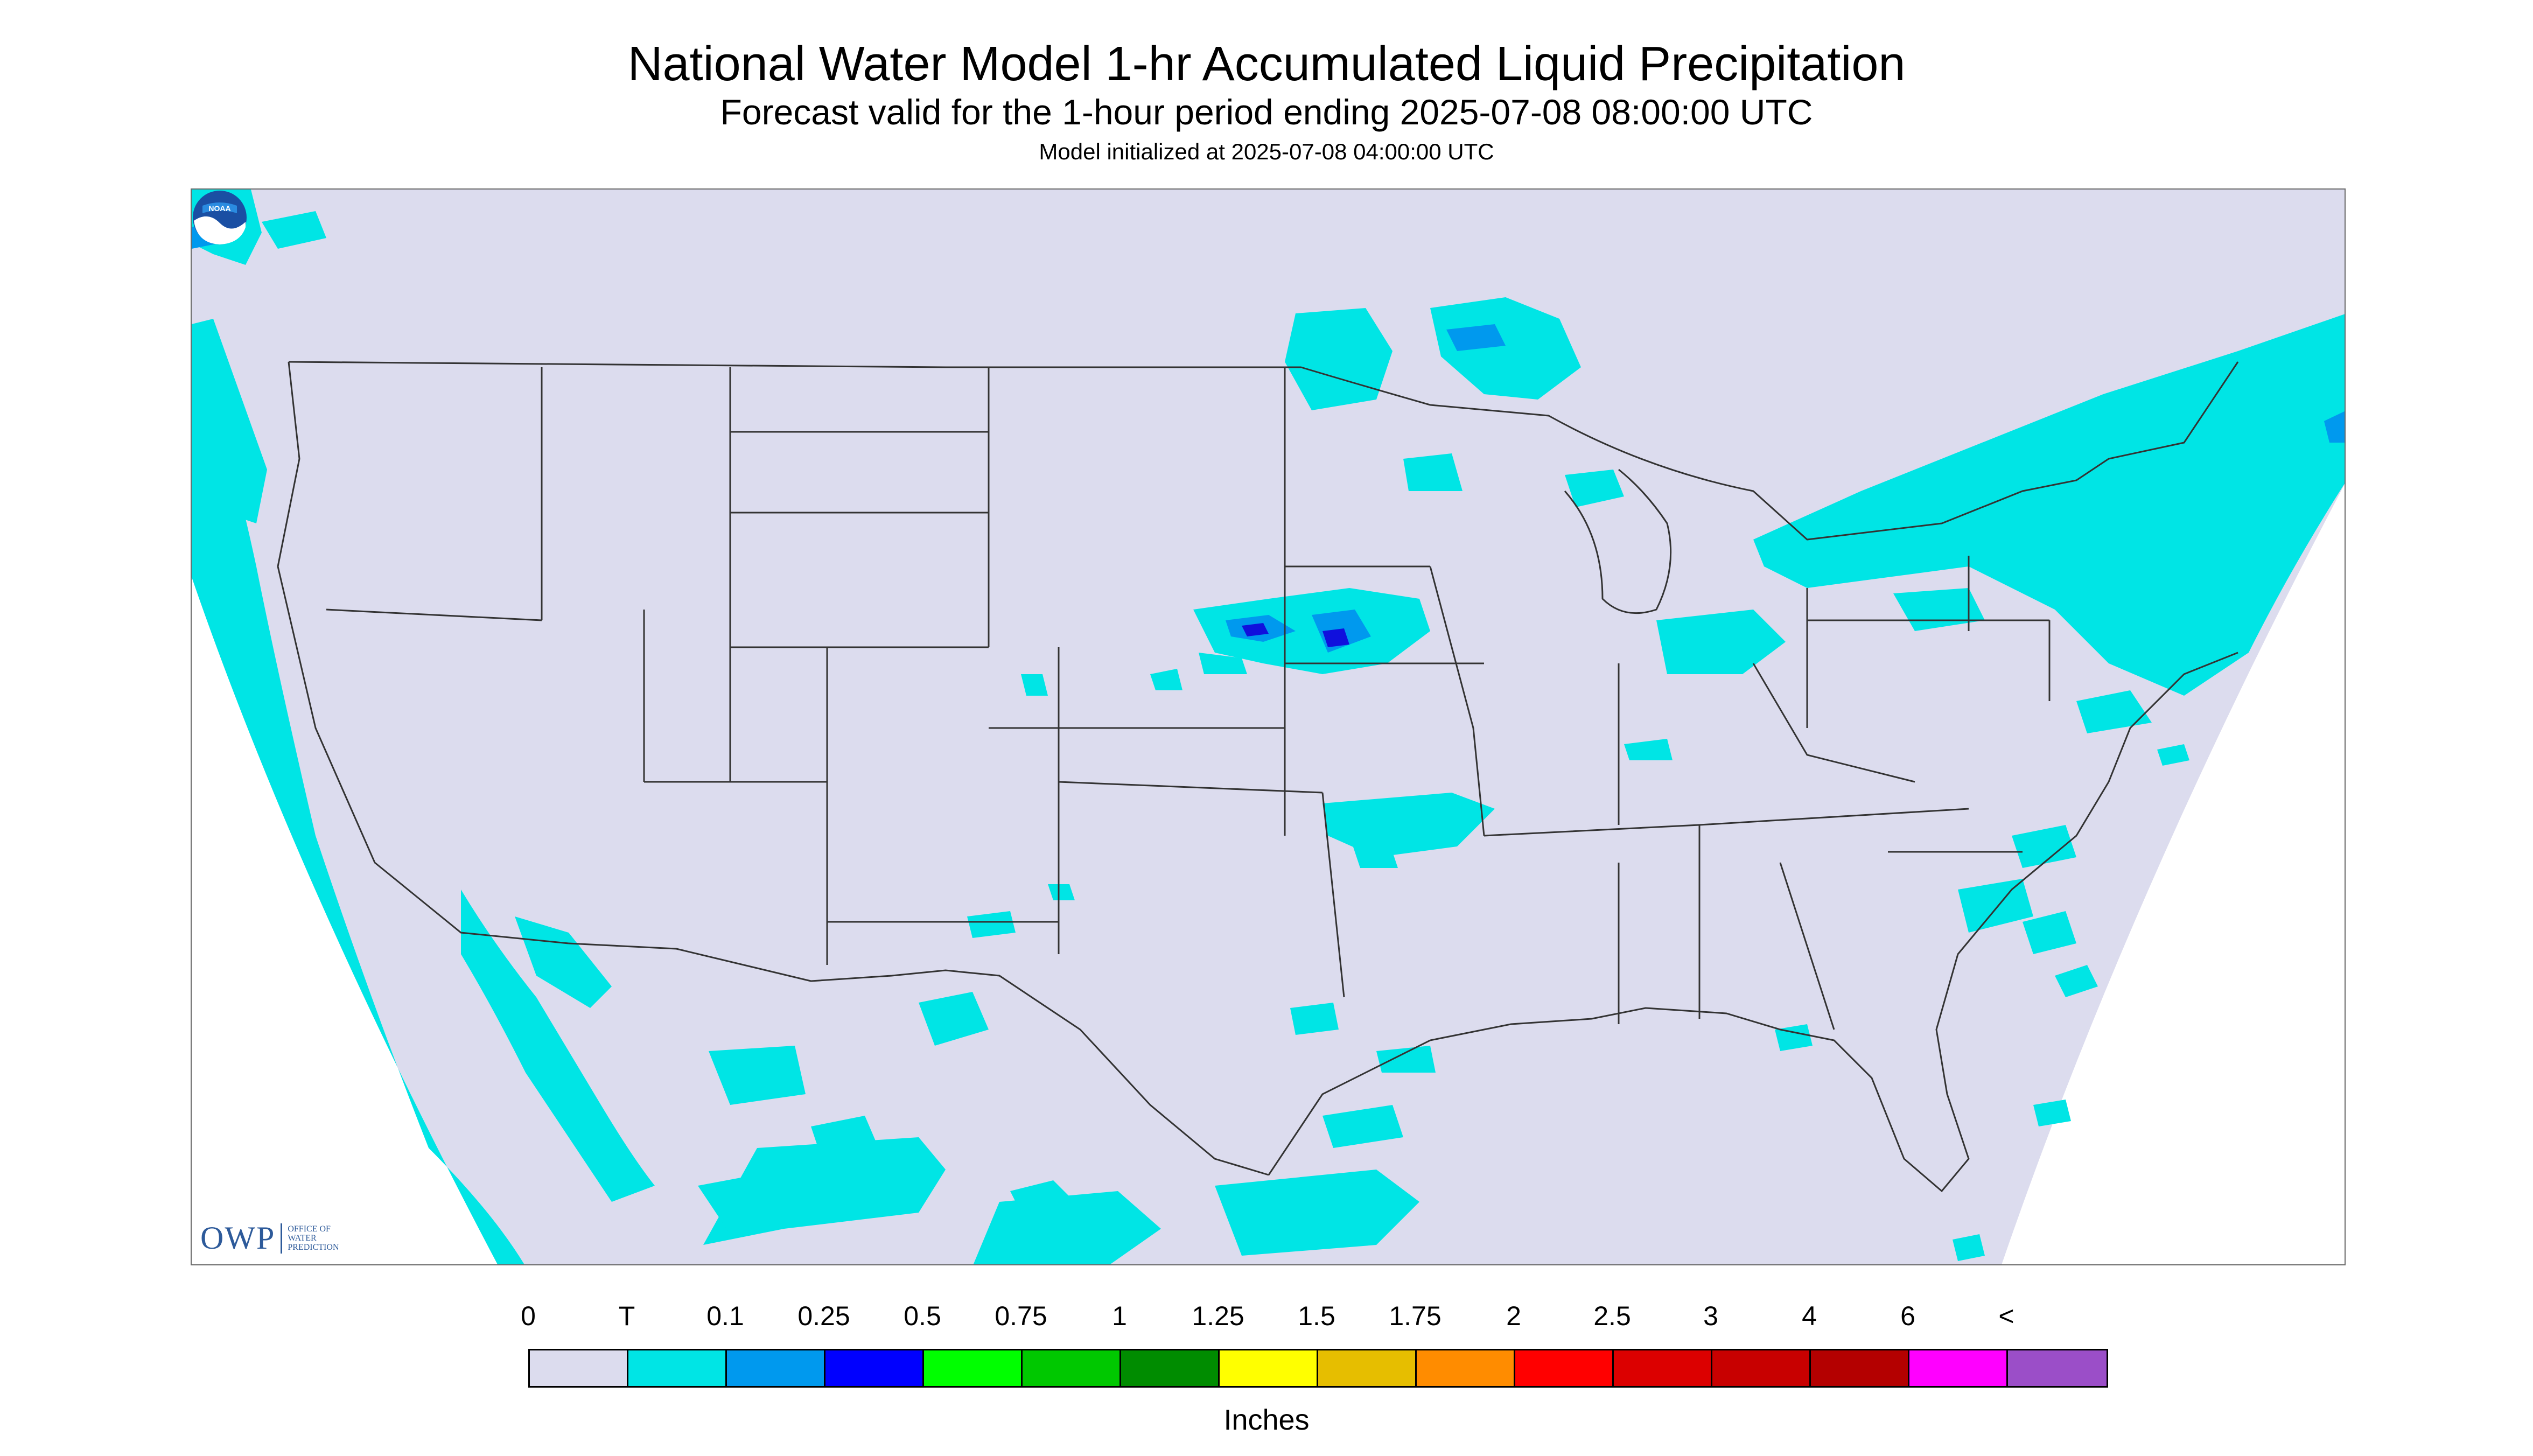 The image size is (2533, 1456). What do you see at coordinates (1266, 1420) in the screenshot?
I see `legend-units: Inches` at bounding box center [1266, 1420].